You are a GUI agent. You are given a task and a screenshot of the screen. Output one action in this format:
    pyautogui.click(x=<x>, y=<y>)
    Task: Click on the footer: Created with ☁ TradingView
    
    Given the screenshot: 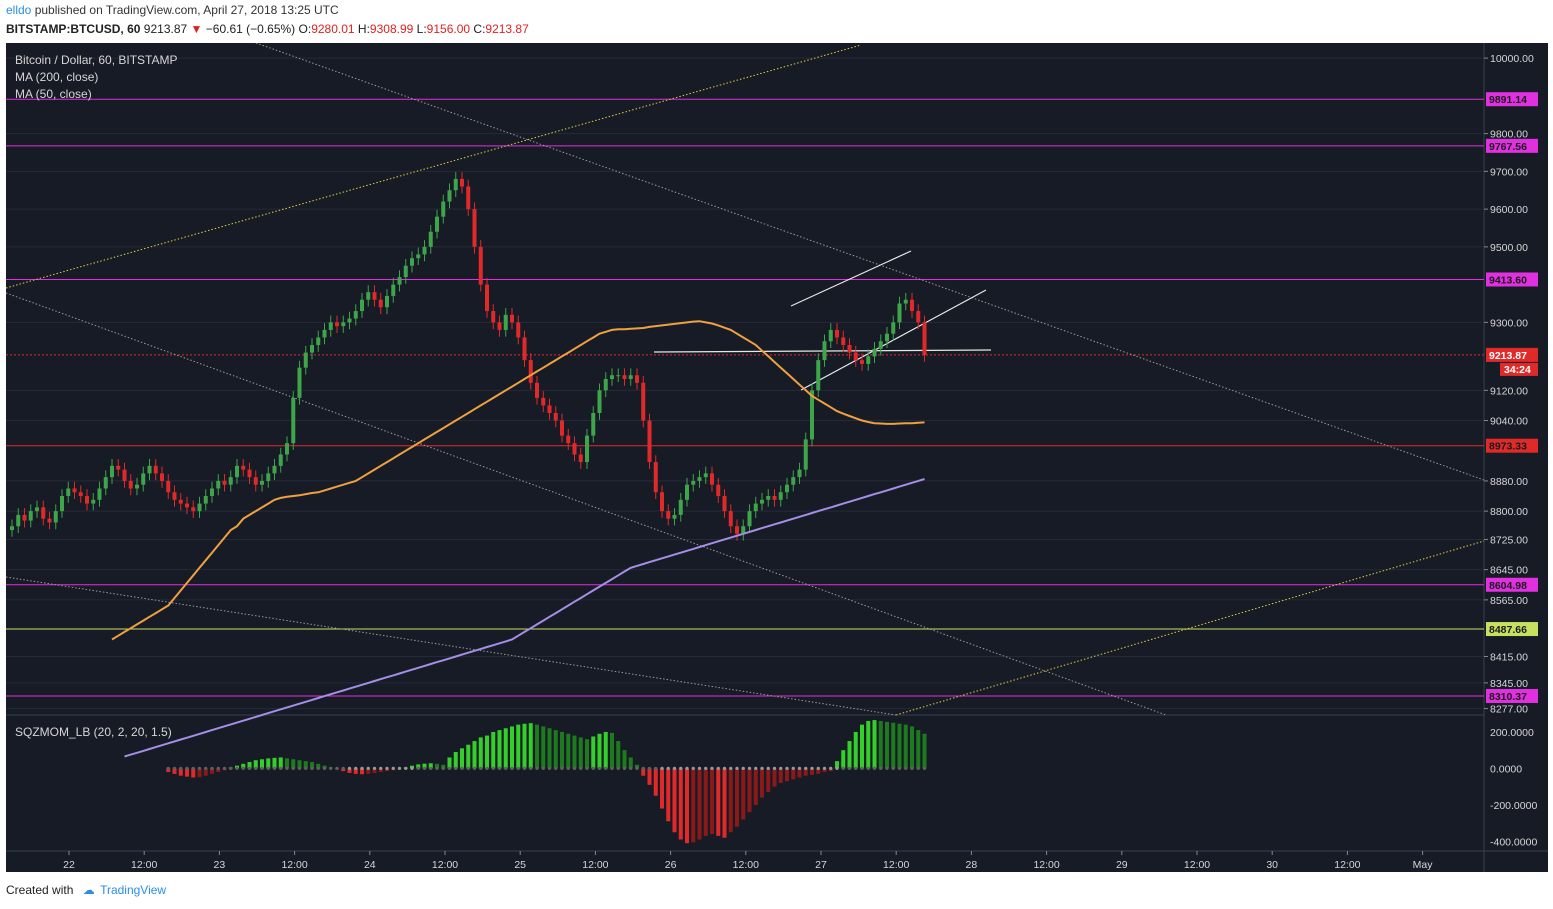 What is the action you would take?
    pyautogui.click(x=86, y=890)
    